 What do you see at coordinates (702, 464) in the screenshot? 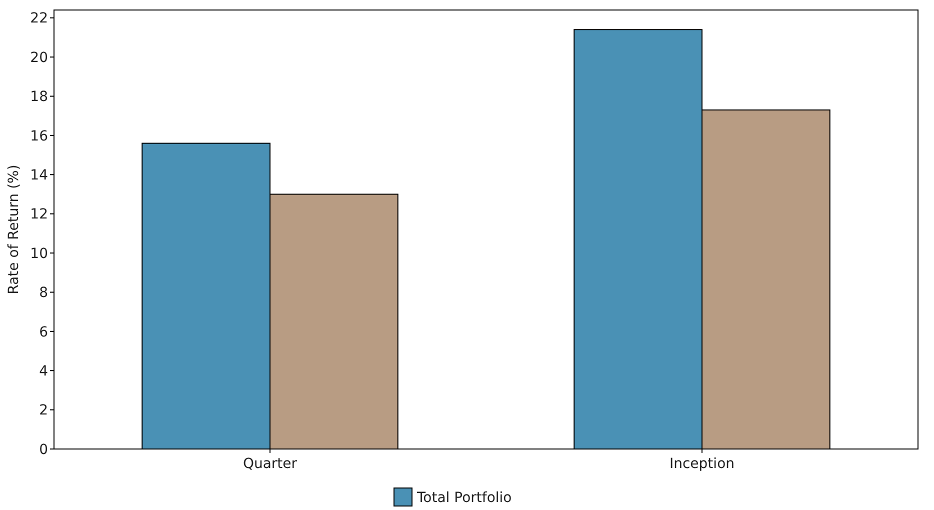
I see `x-tick-label: Inception` at bounding box center [702, 464].